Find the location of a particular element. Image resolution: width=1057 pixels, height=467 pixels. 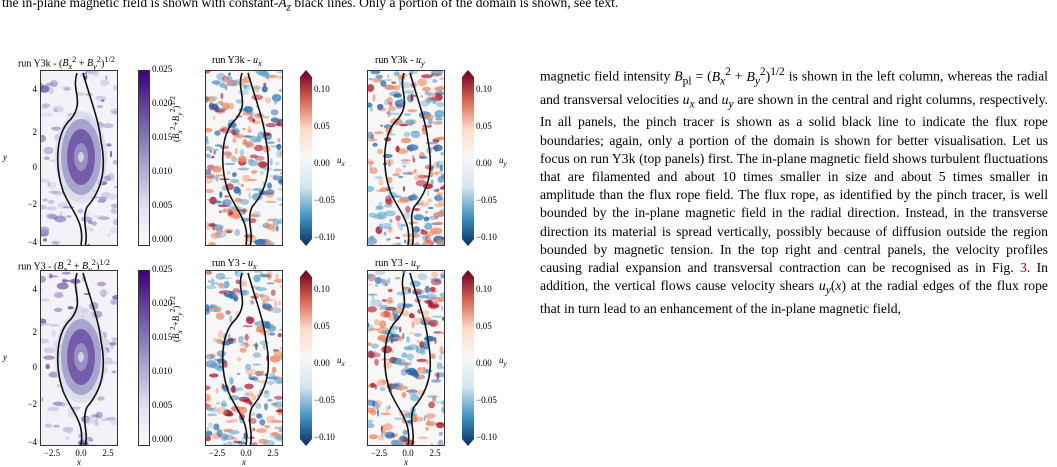

cbar-vel-tick-0-1-4: −0.10 is located at coordinates (486, 237).